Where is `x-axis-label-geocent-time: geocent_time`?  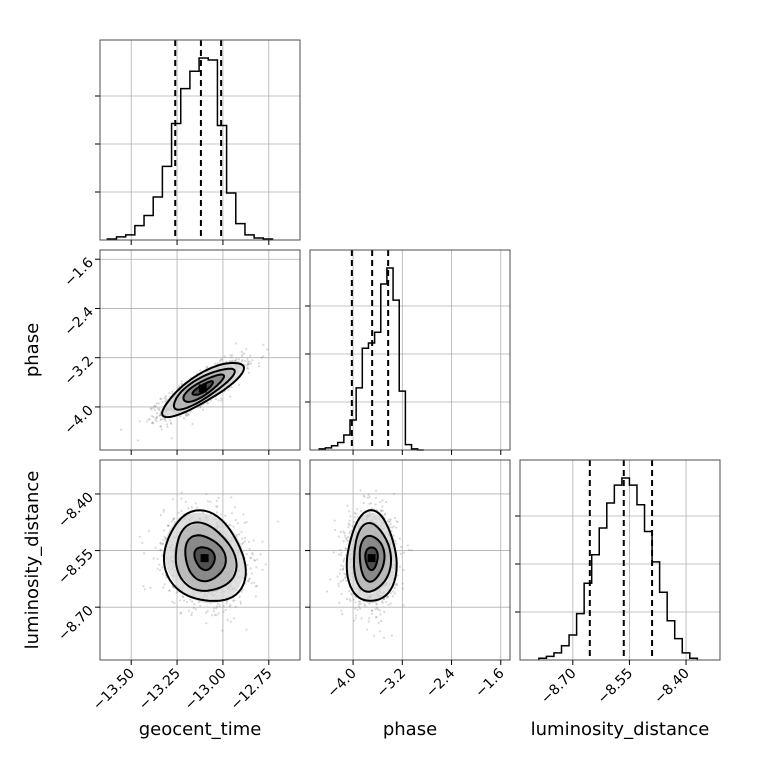 x-axis-label-geocent-time: geocent_time is located at coordinates (200, 729).